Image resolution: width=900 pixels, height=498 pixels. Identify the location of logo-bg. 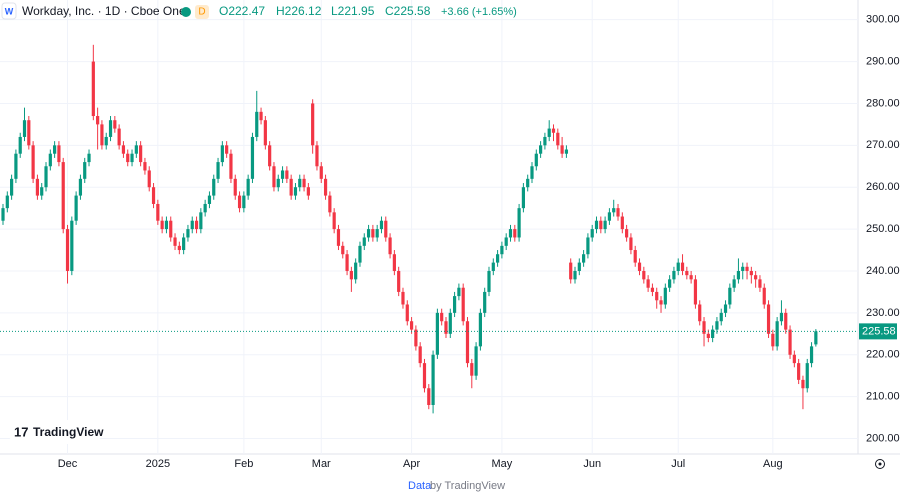
(55, 432).